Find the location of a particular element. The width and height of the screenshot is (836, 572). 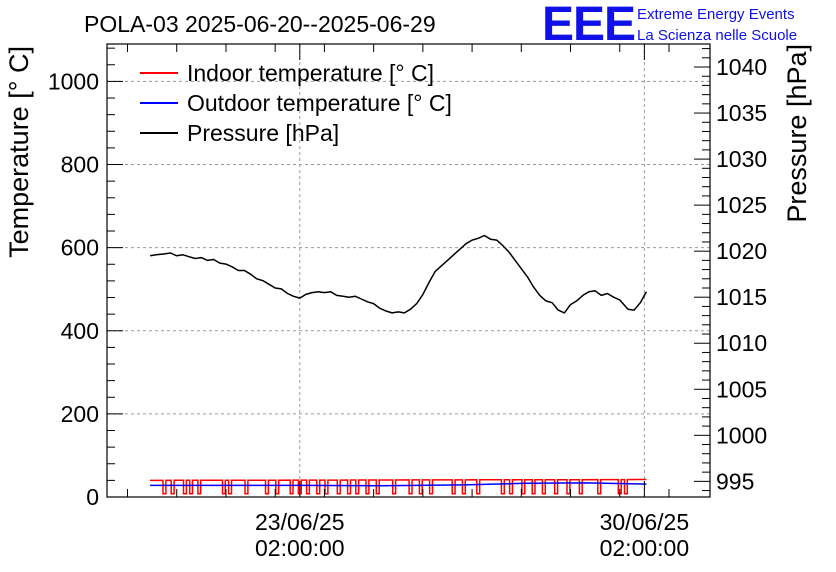

brand-line-1: Extreme Energy Events is located at coordinates (716, 14).